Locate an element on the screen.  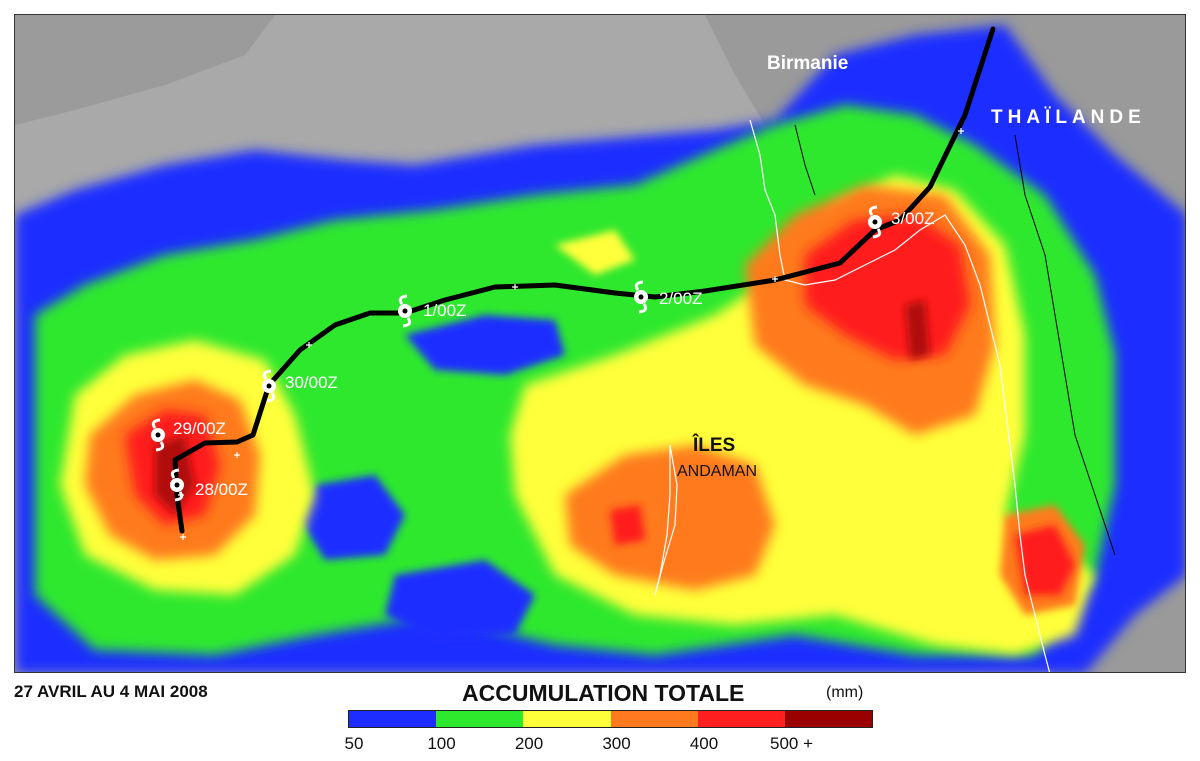
date-range: 27 AVRIL AU 4 MAI 2008 is located at coordinates (111, 691).